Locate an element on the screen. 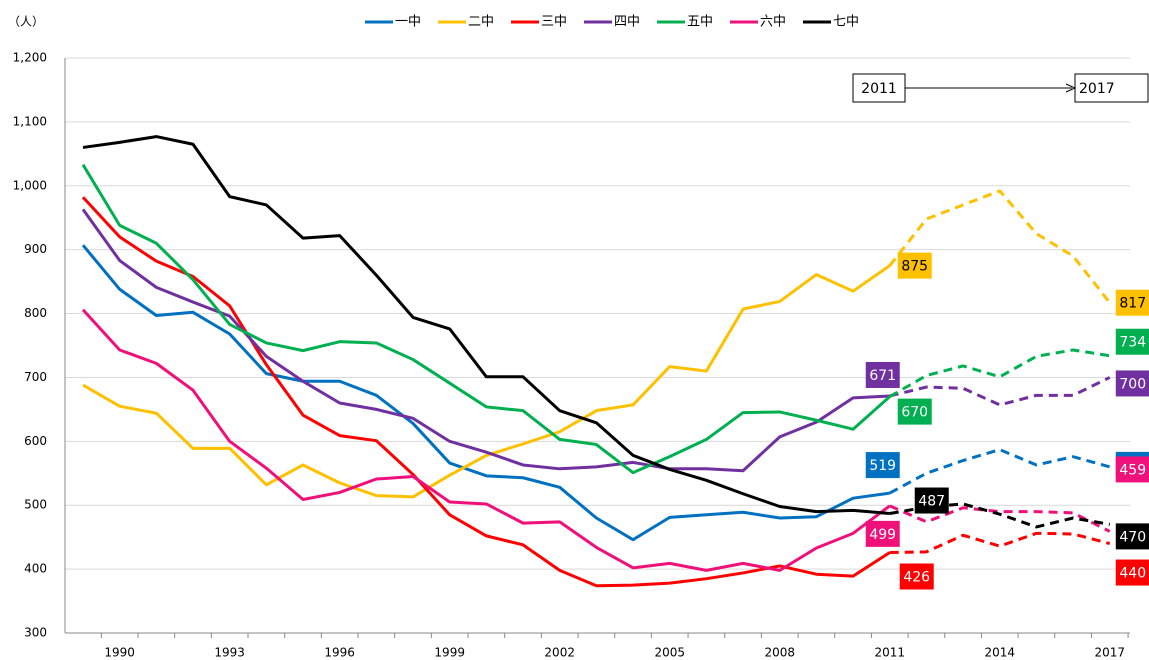  annotation-from: 2011 is located at coordinates (879, 89).